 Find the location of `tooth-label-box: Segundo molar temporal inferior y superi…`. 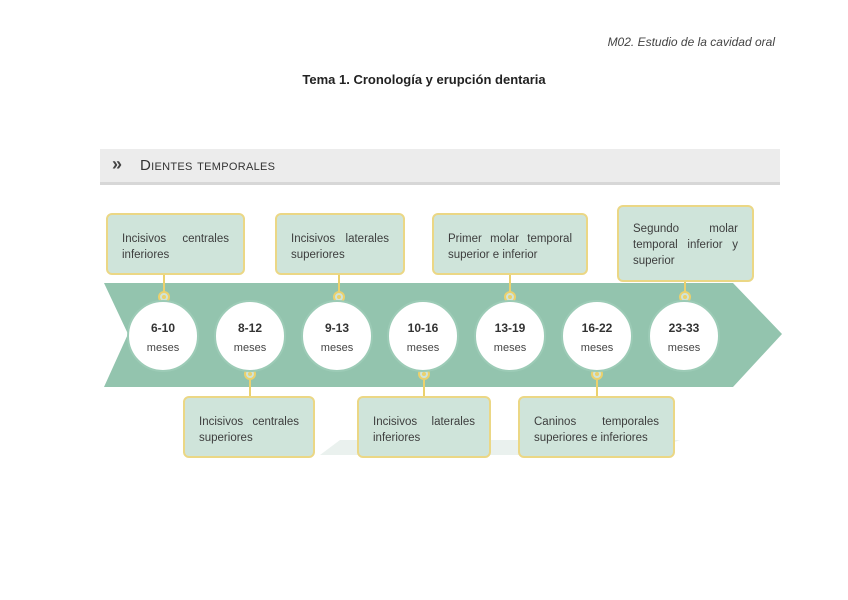

tooth-label-box: Segundo molar temporal inferior y superi… is located at coordinates (685, 243).